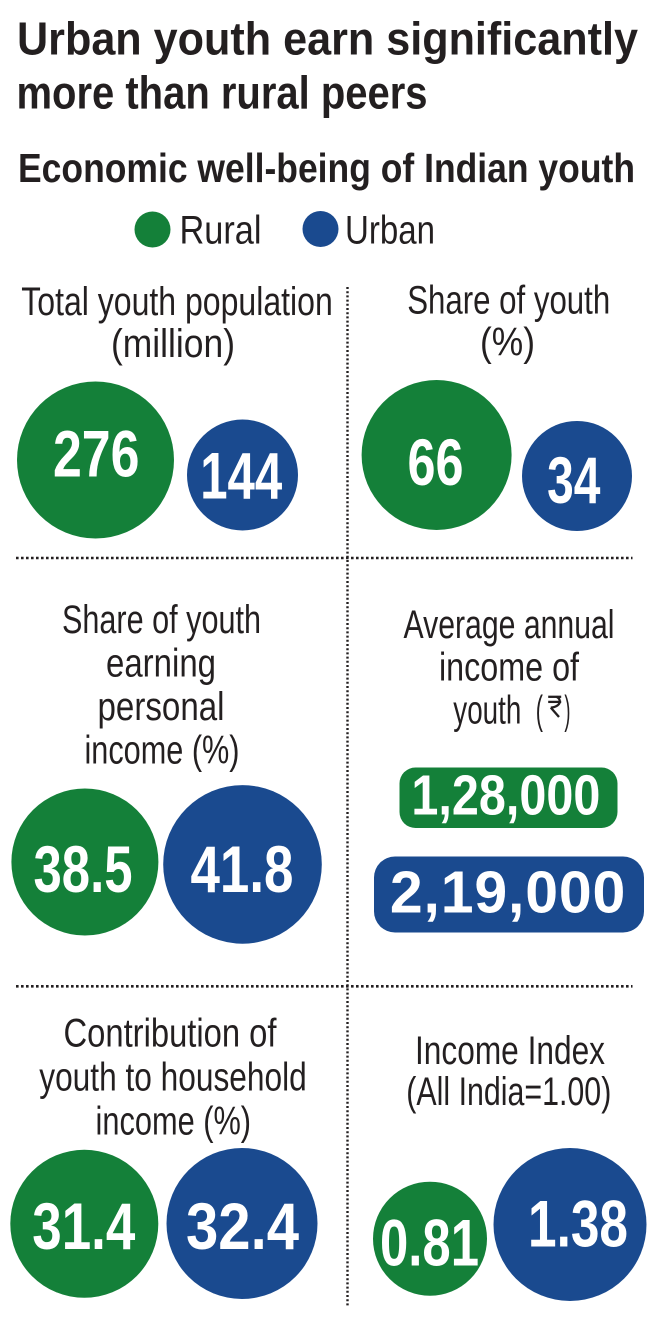  Describe the element at coordinates (509, 668) in the screenshot. I see `svg-text: income of` at that location.